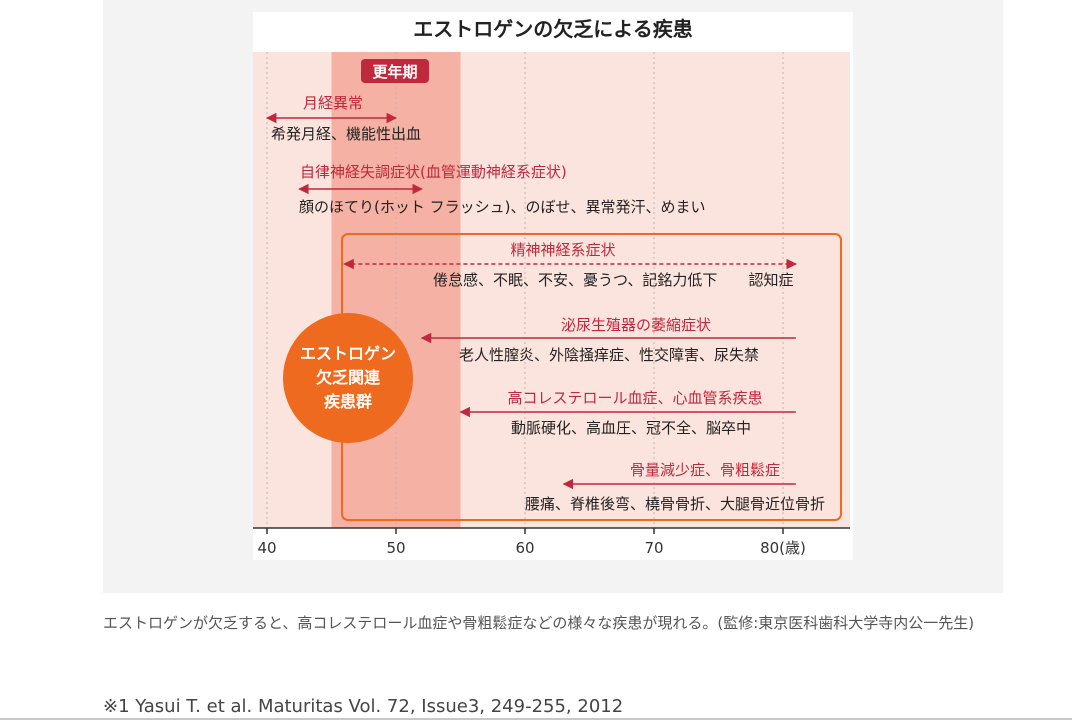 This screenshot has height=720, width=1072. What do you see at coordinates (433, 172) in the screenshot?
I see `condition-title-2: 自律神経失調症状(血管運動神経系症状)` at bounding box center [433, 172].